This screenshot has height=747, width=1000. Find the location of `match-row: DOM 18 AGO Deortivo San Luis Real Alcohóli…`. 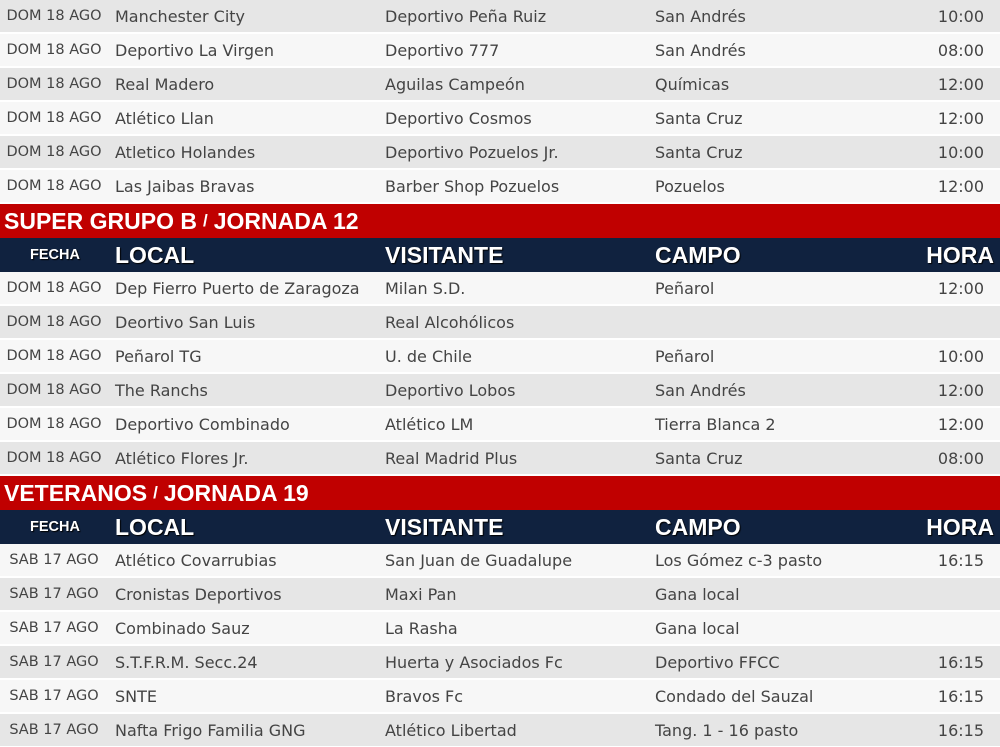

match-row: DOM 18 AGO Deortivo San Luis Real Alcohóli… is located at coordinates (500, 322).